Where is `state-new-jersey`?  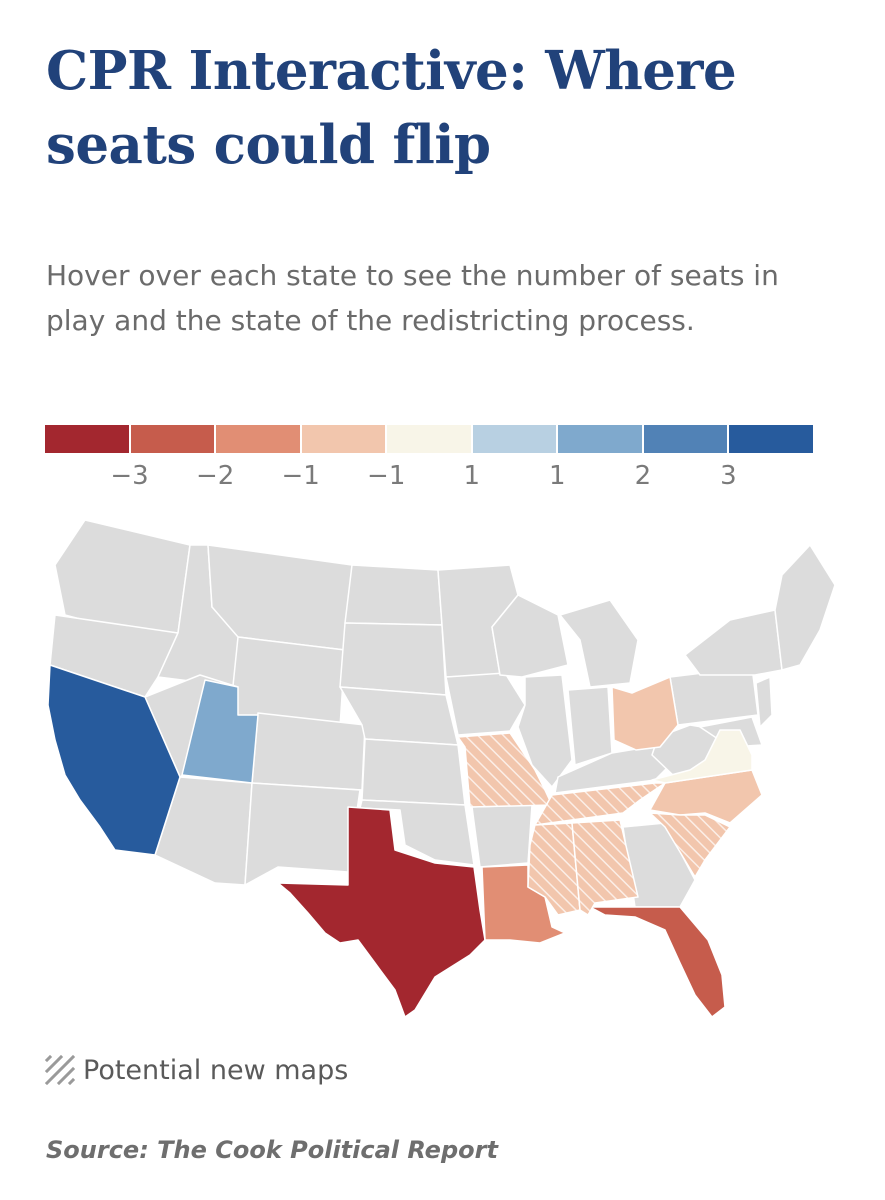
state-new-jersey is located at coordinates (764, 702).